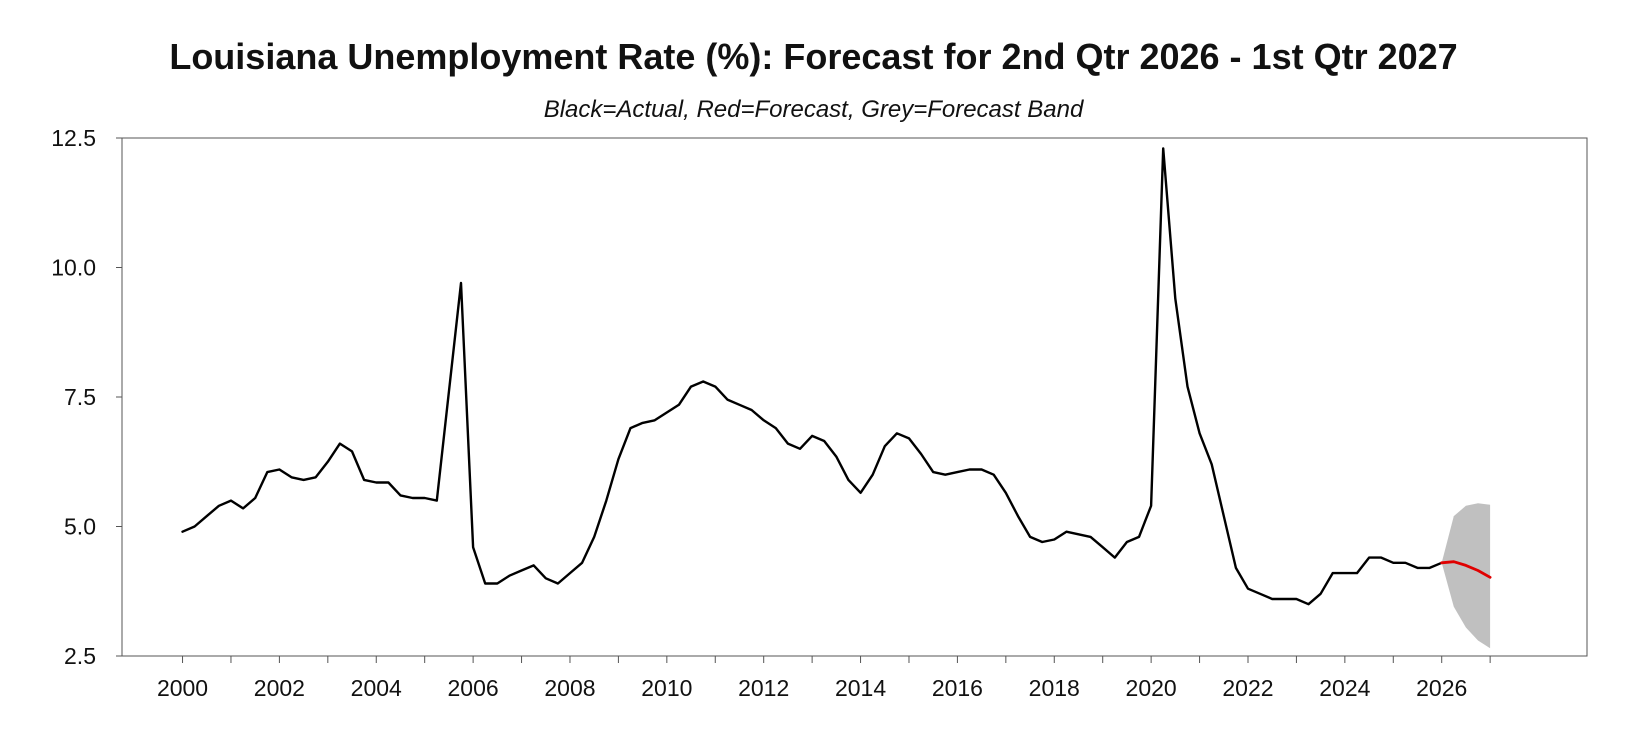 The image size is (1627, 741). Describe the element at coordinates (569, 688) in the screenshot. I see `x-tick-label: 2008` at that location.